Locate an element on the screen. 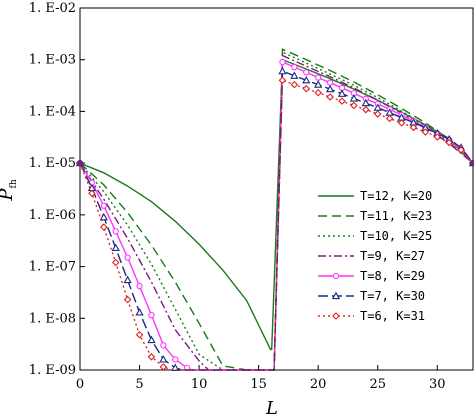 The image size is (474, 419). x-axis-ticks: 0 5 10 15 20 25 30 is located at coordinates (261, 378).